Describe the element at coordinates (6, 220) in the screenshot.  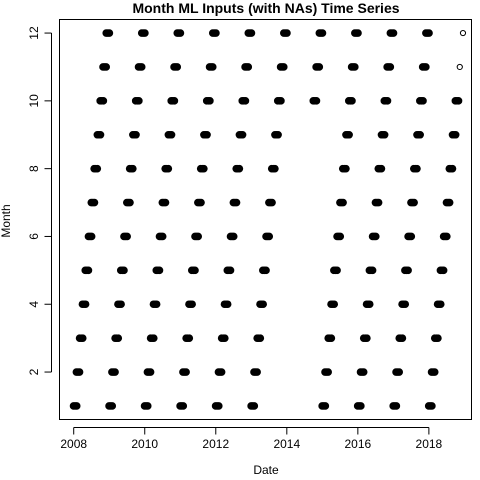
I see `y-axis-label: Month` at that location.